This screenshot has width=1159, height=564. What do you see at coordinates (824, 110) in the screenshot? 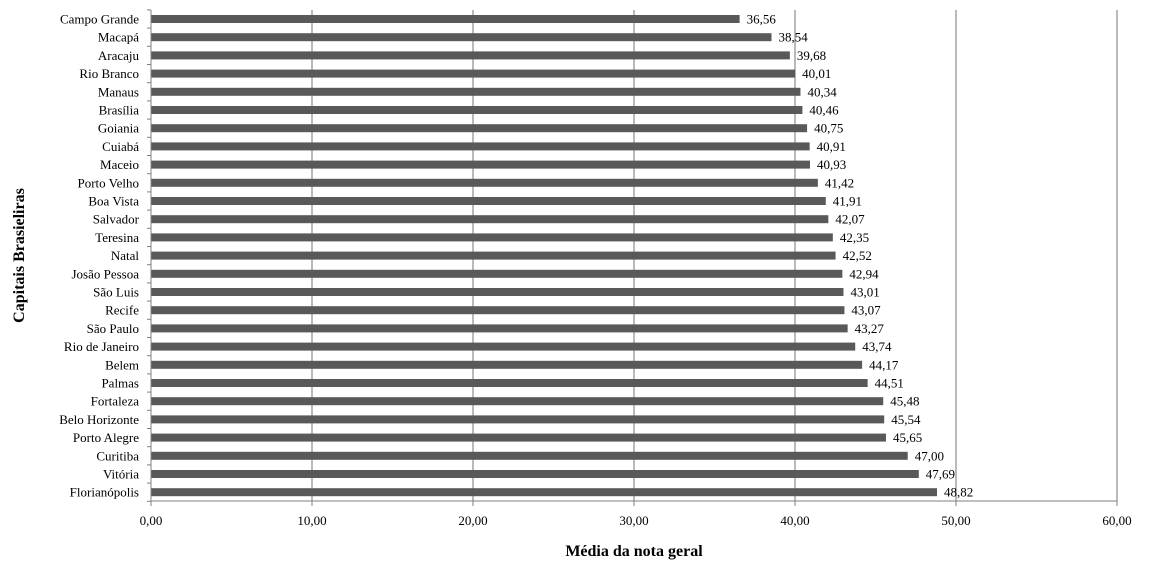
I see `data-label: 40,46` at bounding box center [824, 110].